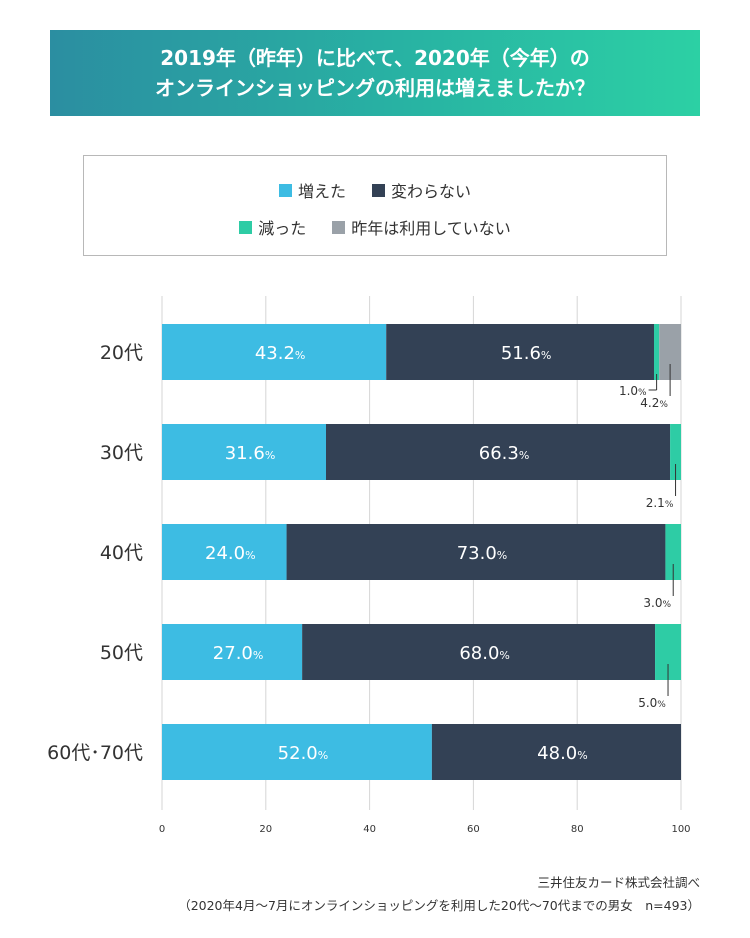 This screenshot has height=938, width=750. I want to click on bar-label-0-series-1: 51.6%, so click(526, 353).